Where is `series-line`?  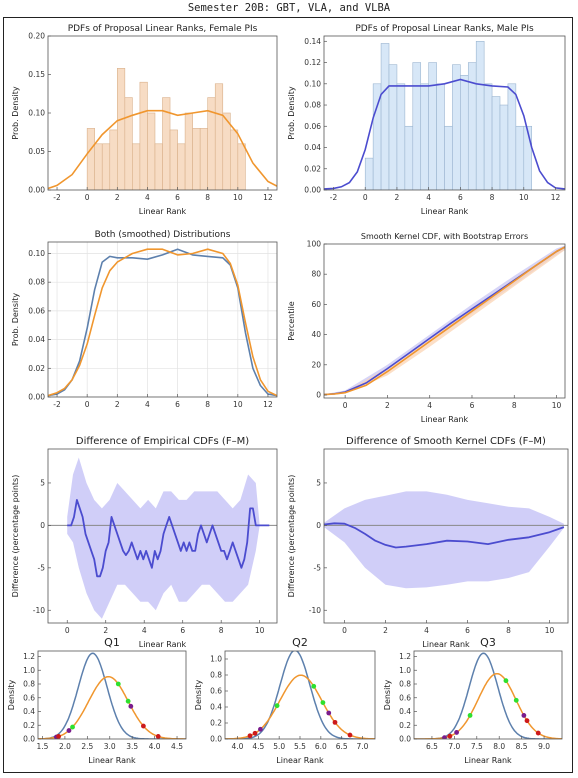 series-line is located at coordinates (444, 321).